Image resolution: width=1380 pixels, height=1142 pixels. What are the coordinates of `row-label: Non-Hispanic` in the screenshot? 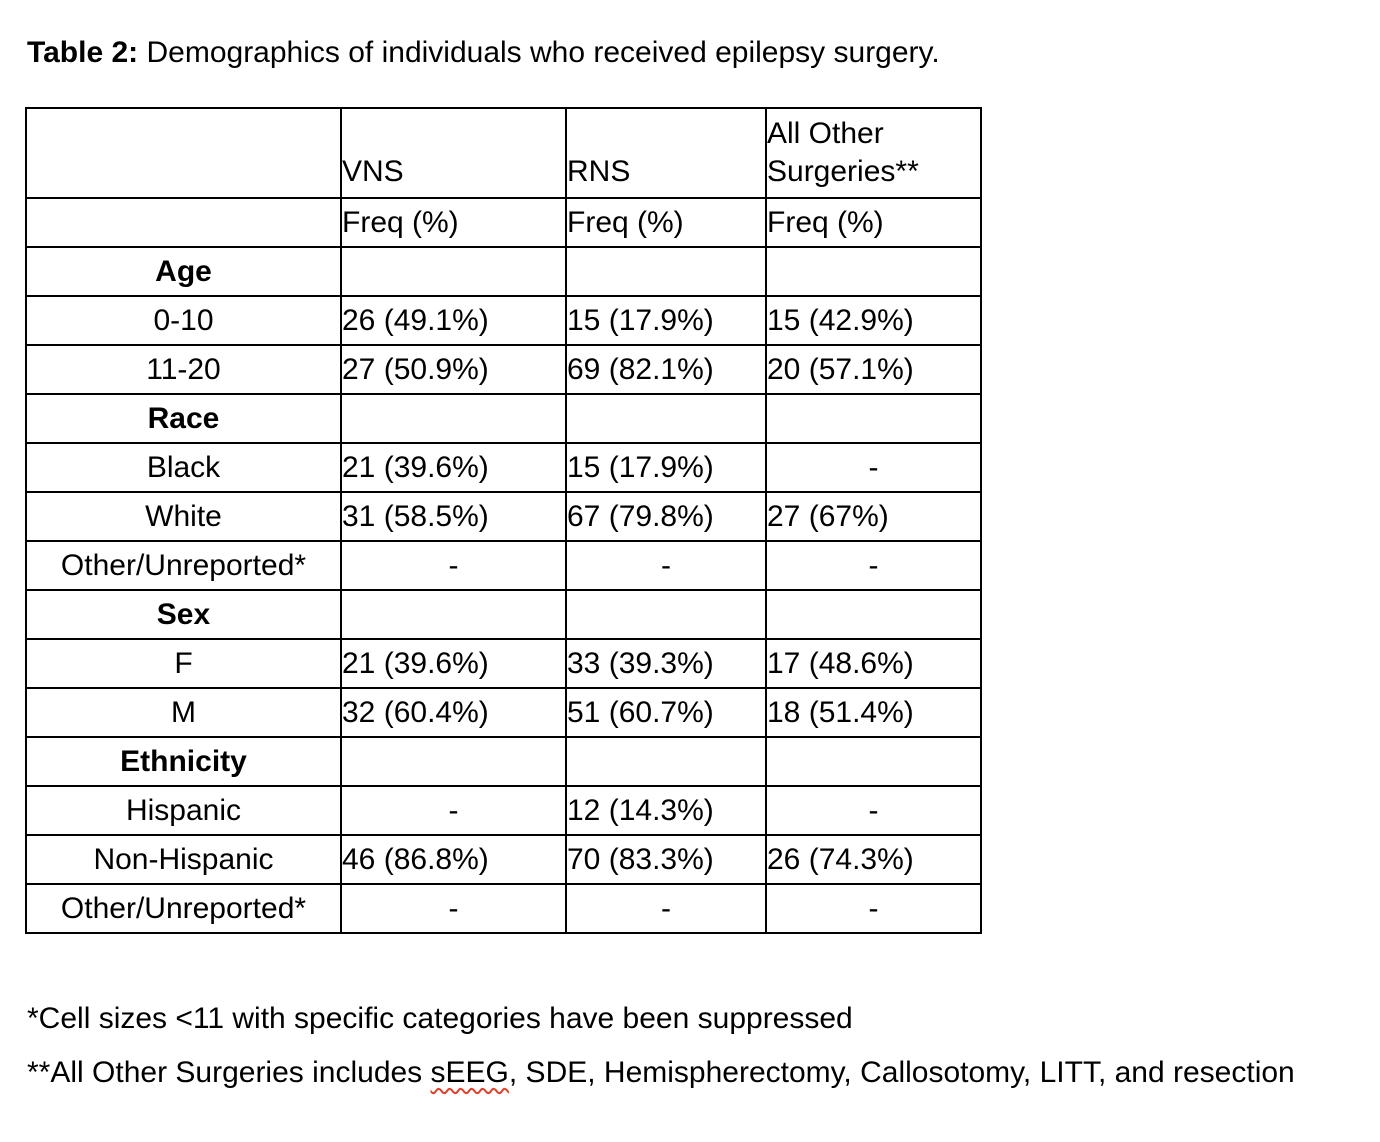 It's located at (183, 859).